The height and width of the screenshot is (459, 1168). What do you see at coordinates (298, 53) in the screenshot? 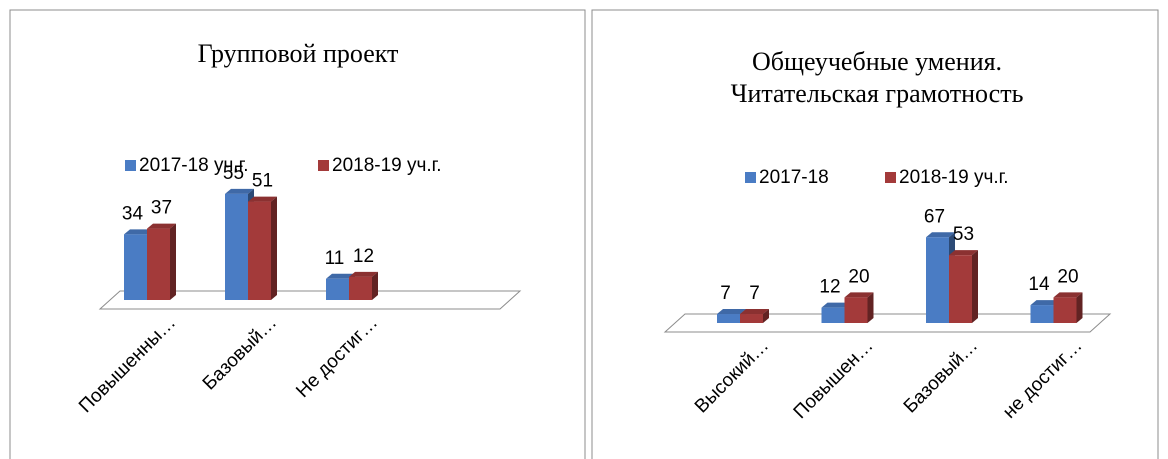
I see `chart-title: Групповой проект` at bounding box center [298, 53].